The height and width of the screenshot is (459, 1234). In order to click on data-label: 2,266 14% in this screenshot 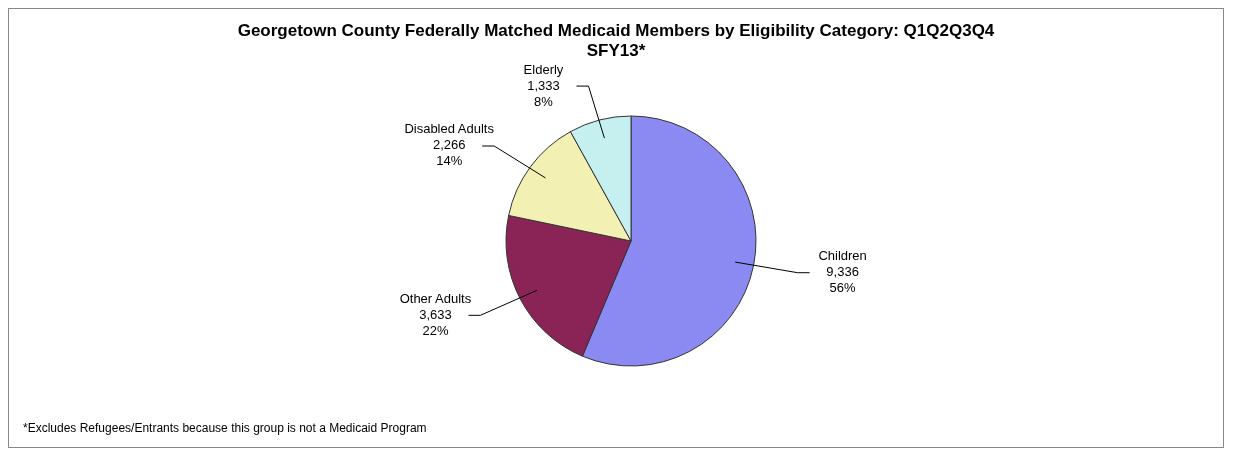, I will do `click(449, 153)`.